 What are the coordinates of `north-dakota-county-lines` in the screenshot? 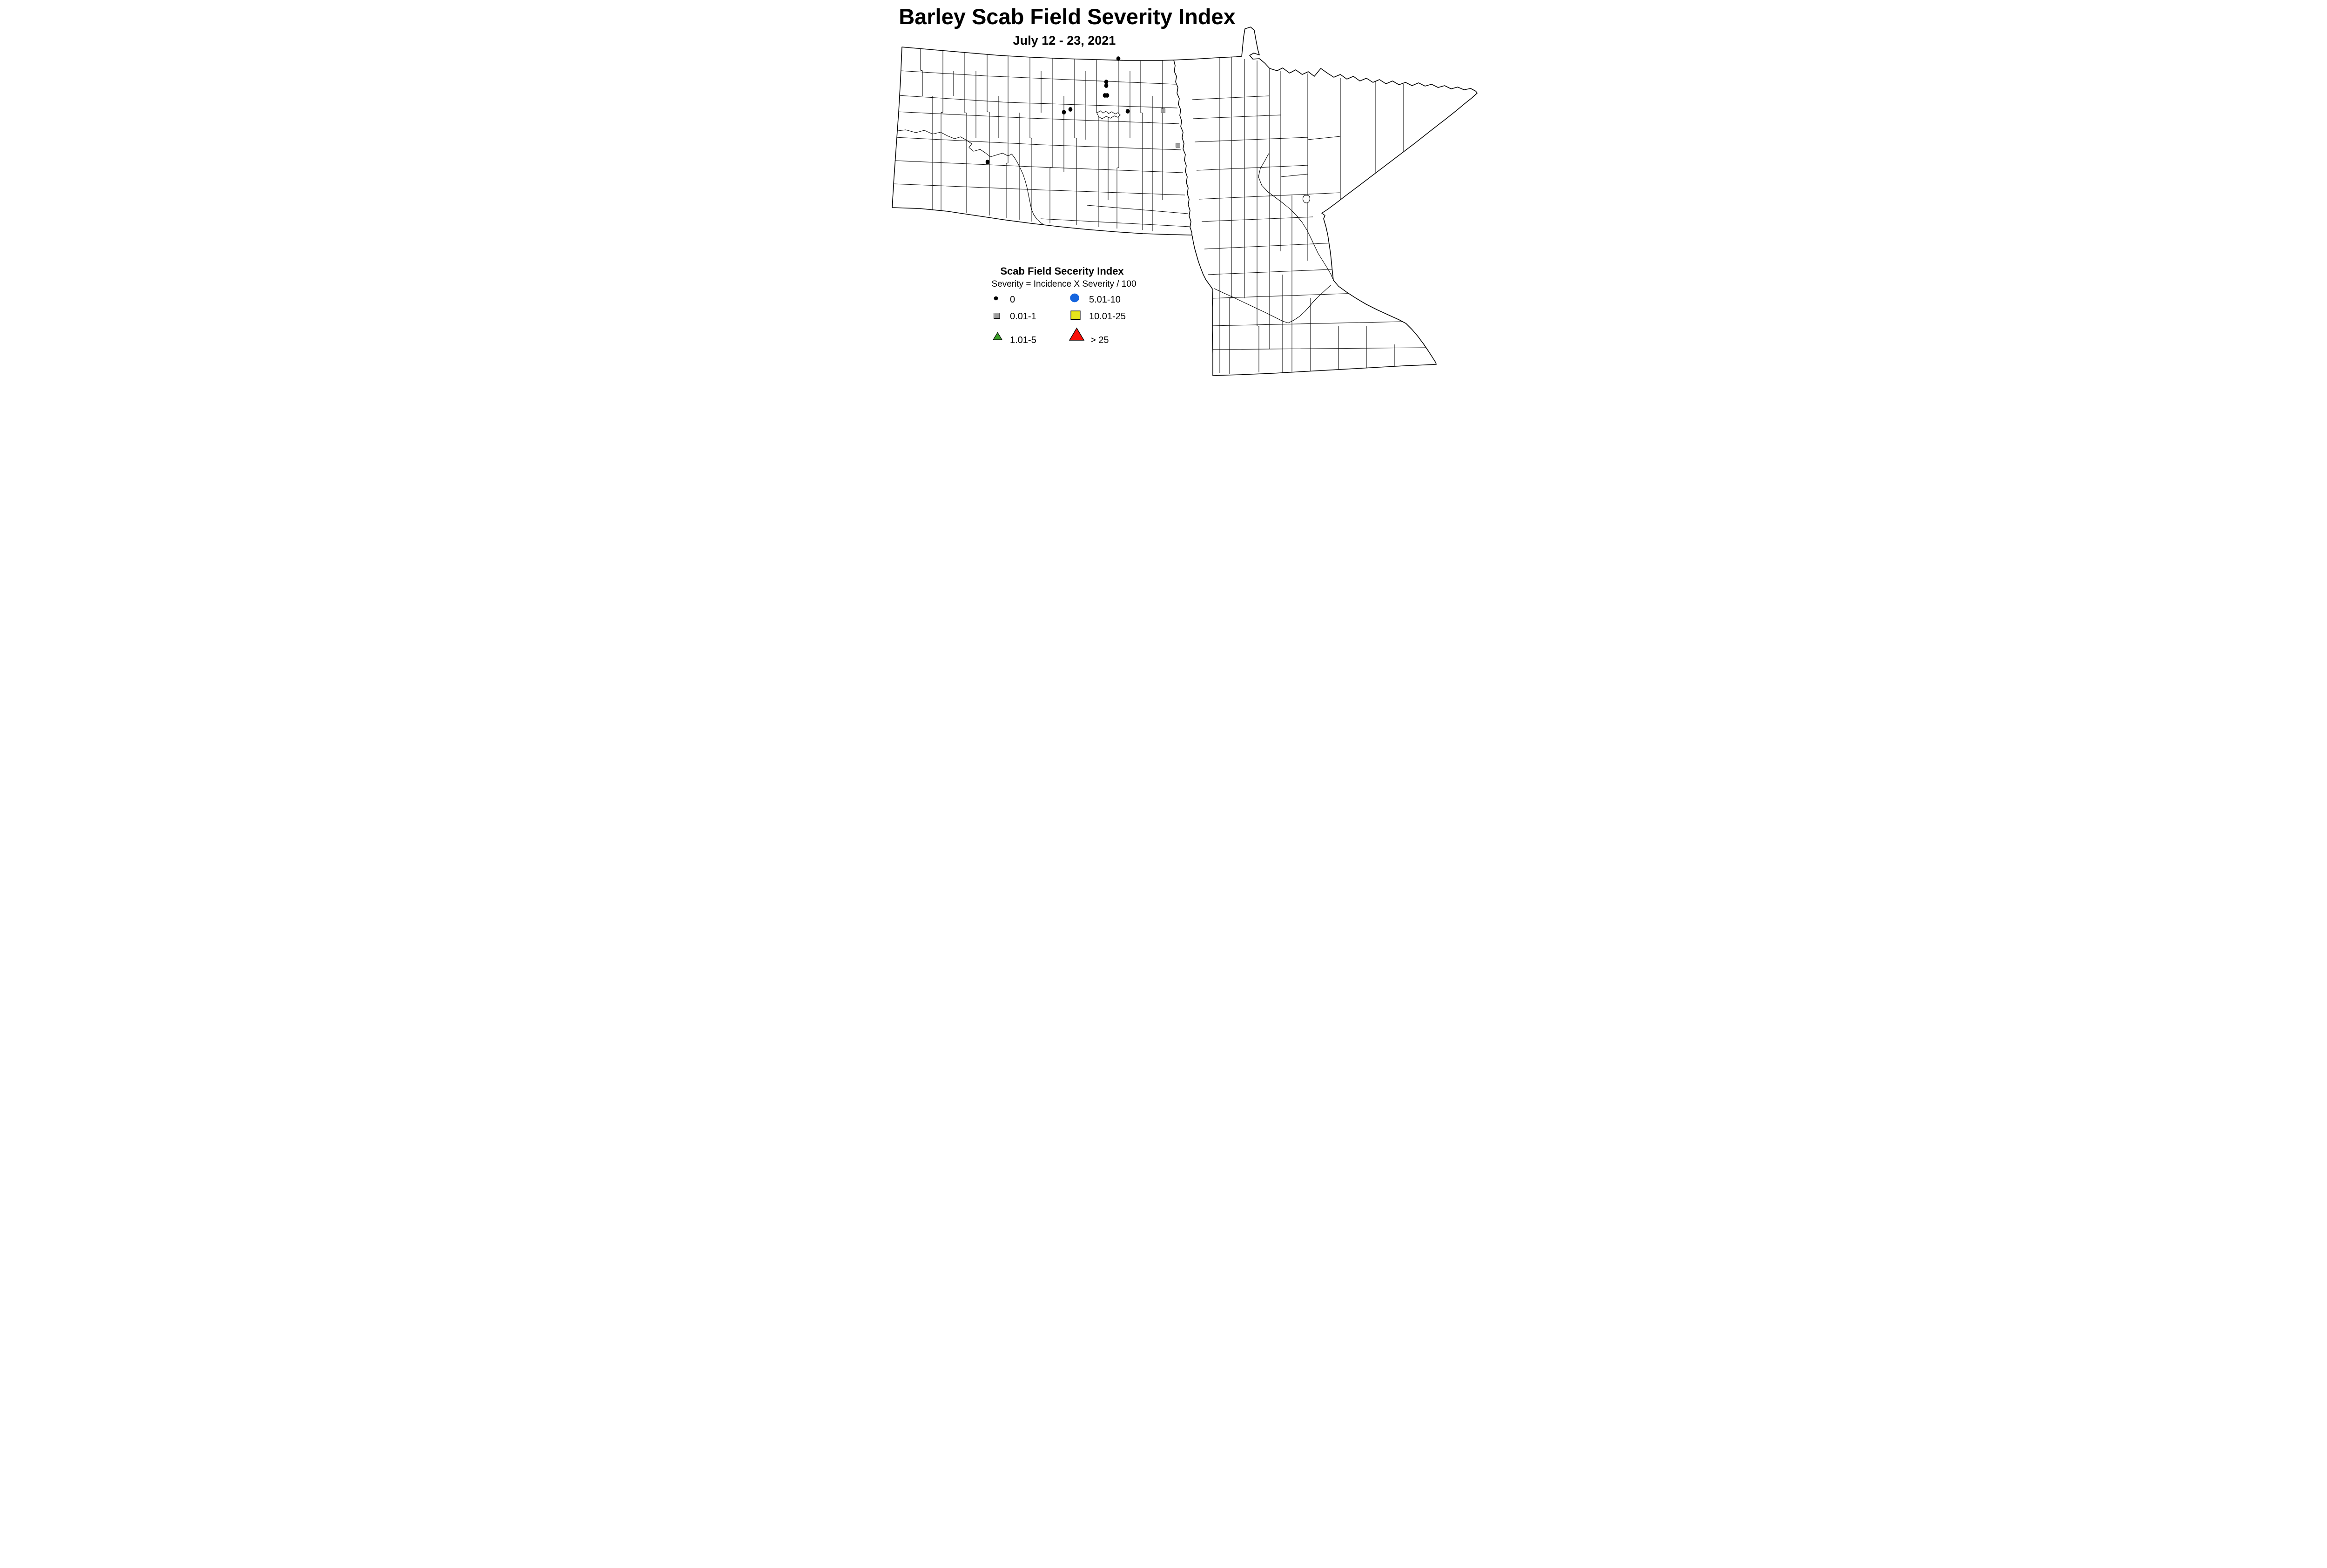 It's located at (1041, 139).